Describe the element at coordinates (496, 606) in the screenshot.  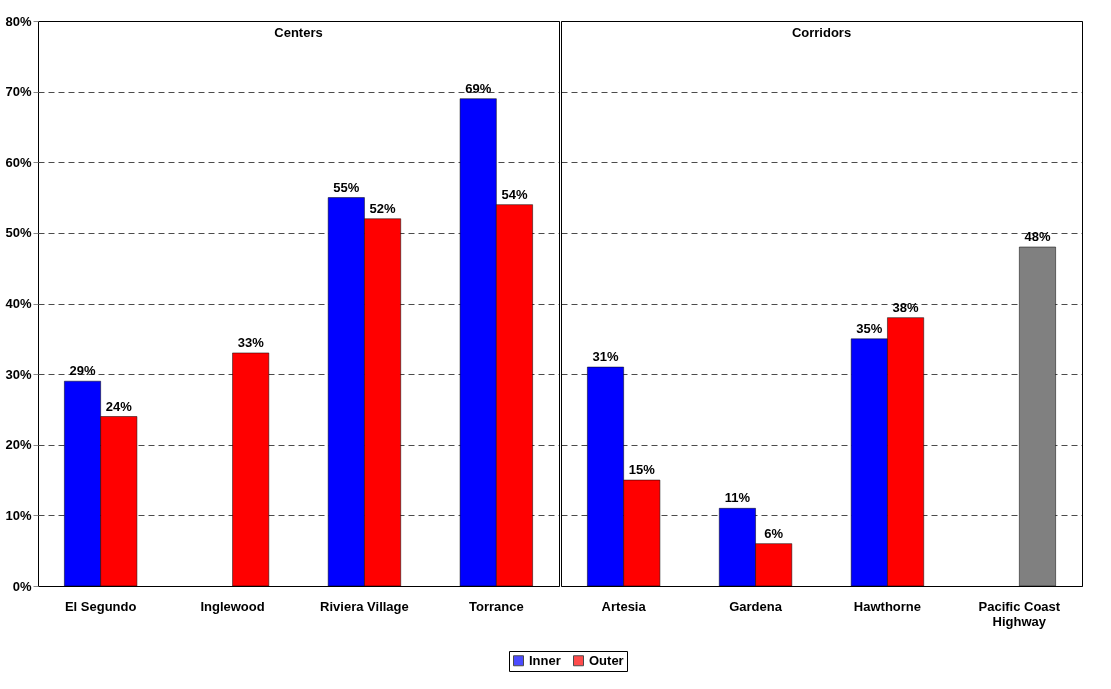
I see `x-tick-label: Torrance` at that location.